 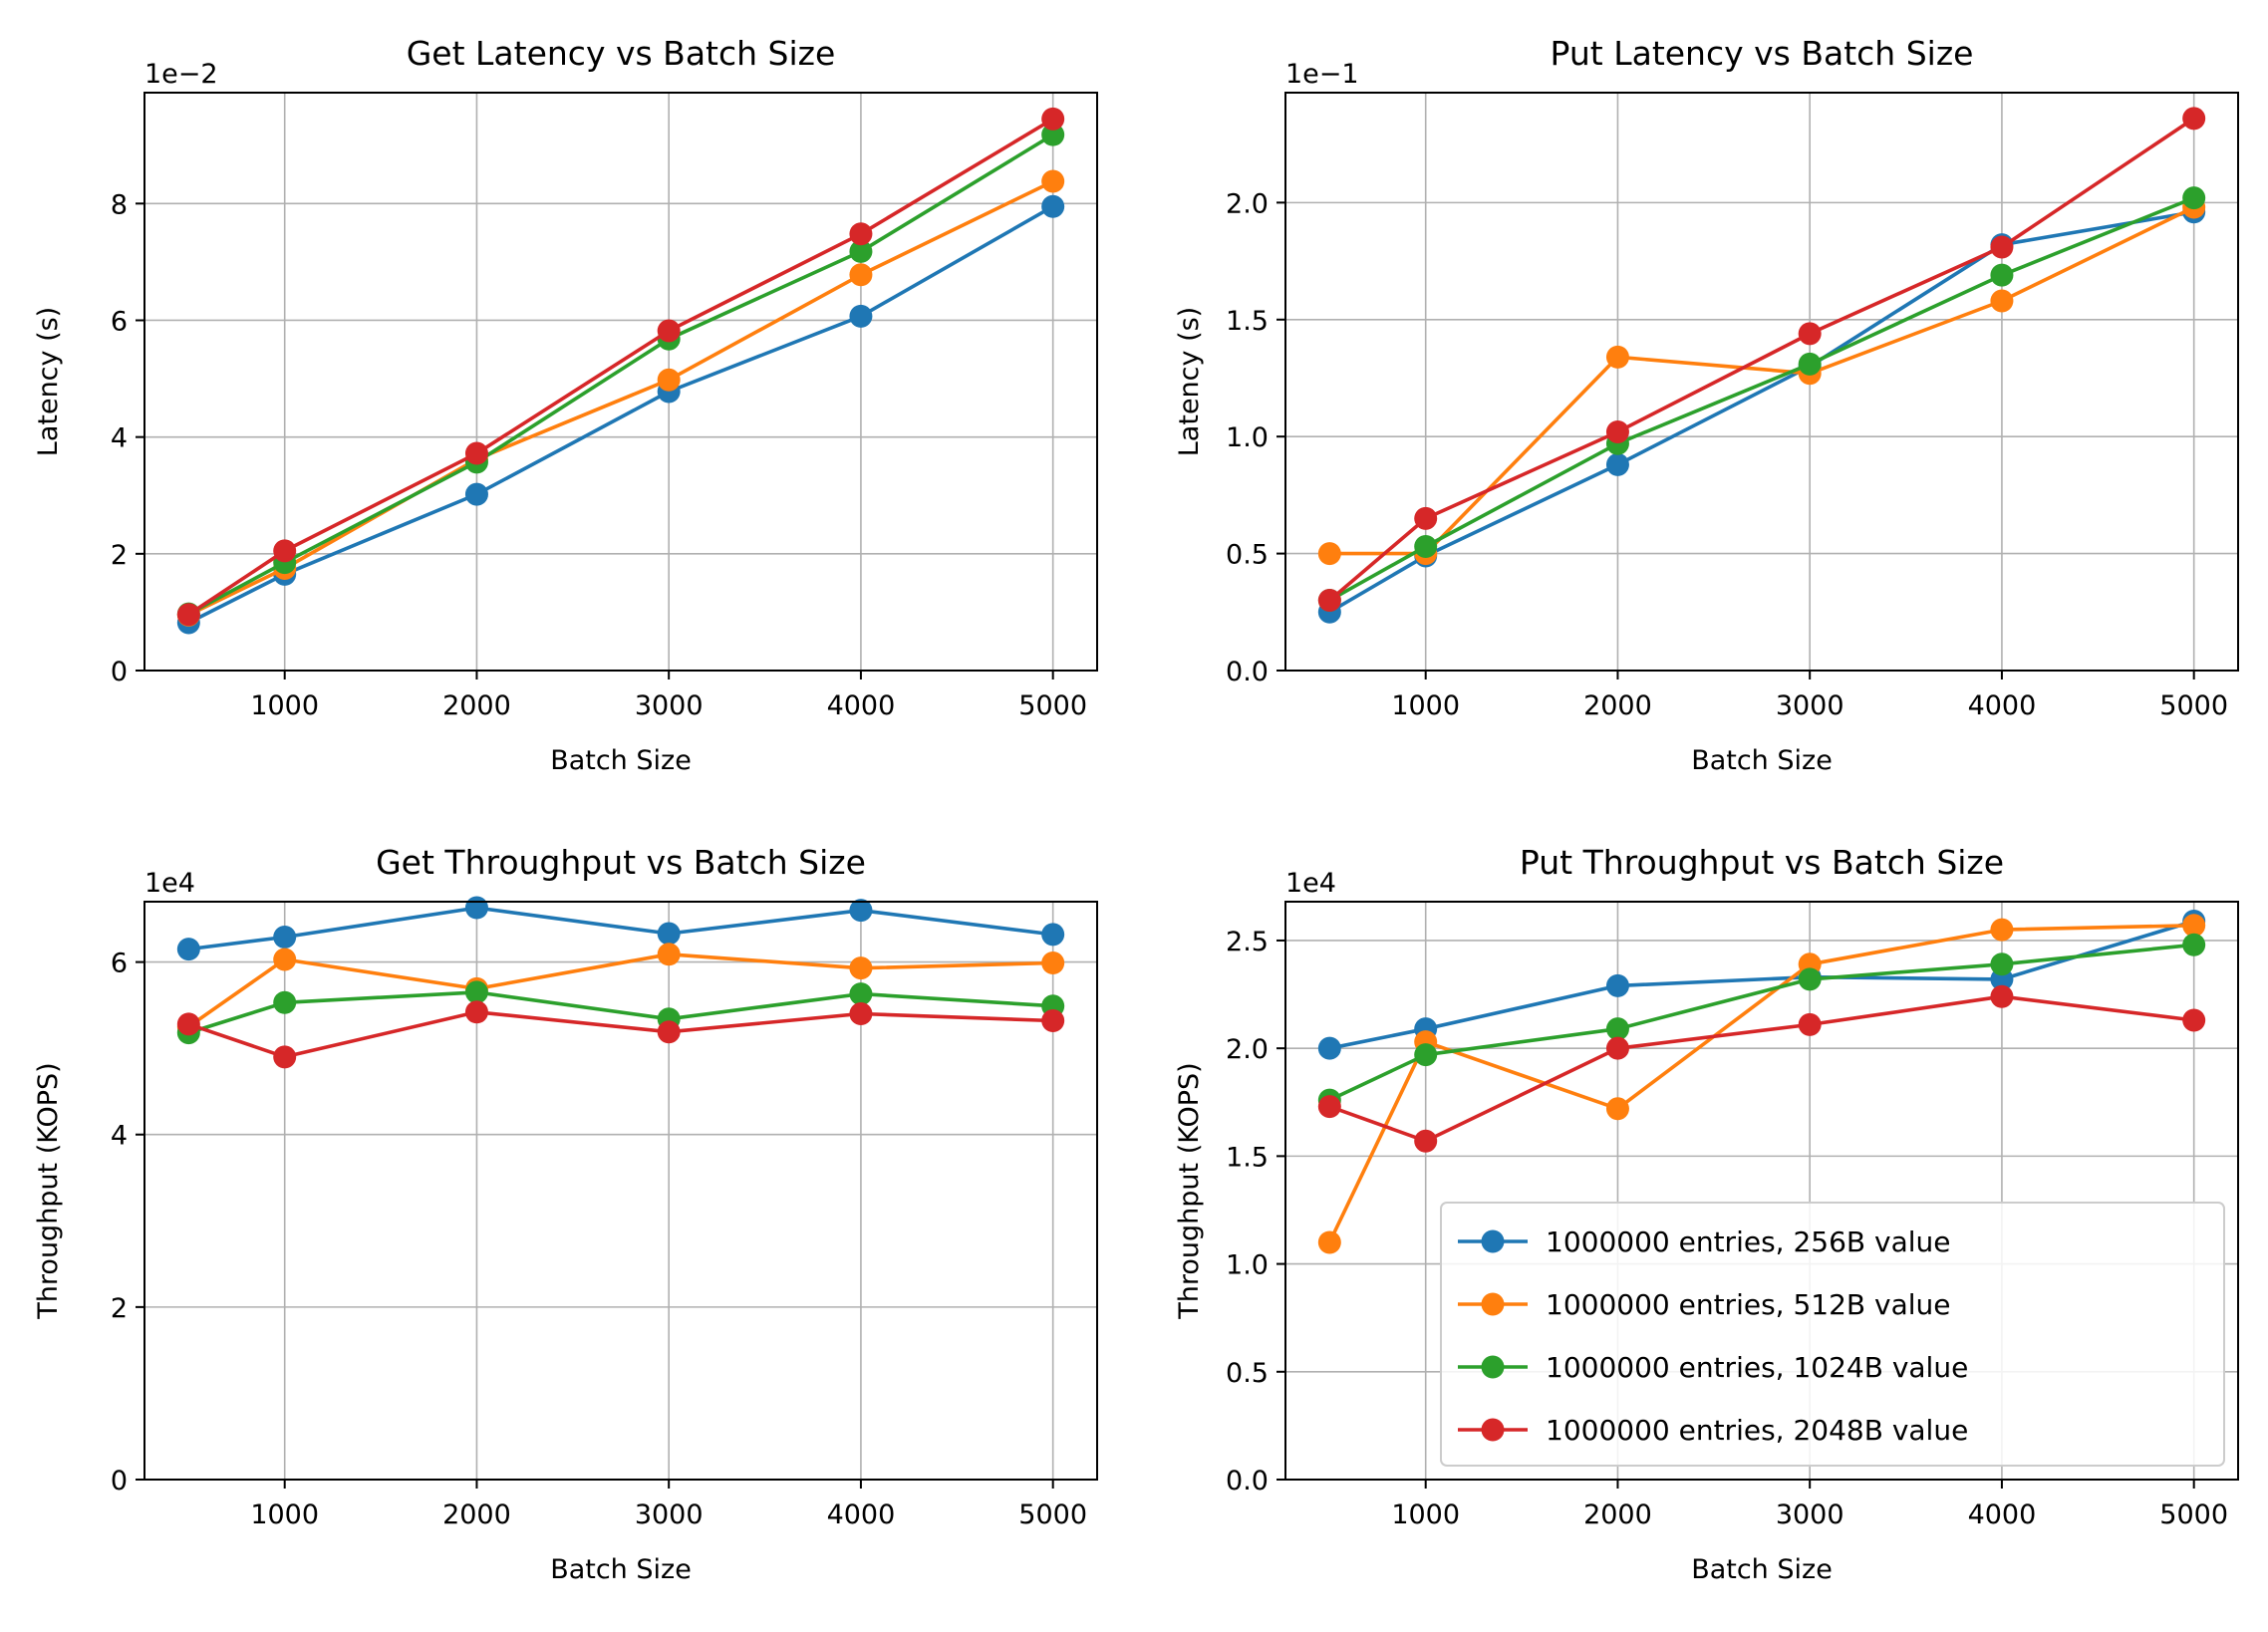 I want to click on y-tick-label: 6, so click(x=120, y=321).